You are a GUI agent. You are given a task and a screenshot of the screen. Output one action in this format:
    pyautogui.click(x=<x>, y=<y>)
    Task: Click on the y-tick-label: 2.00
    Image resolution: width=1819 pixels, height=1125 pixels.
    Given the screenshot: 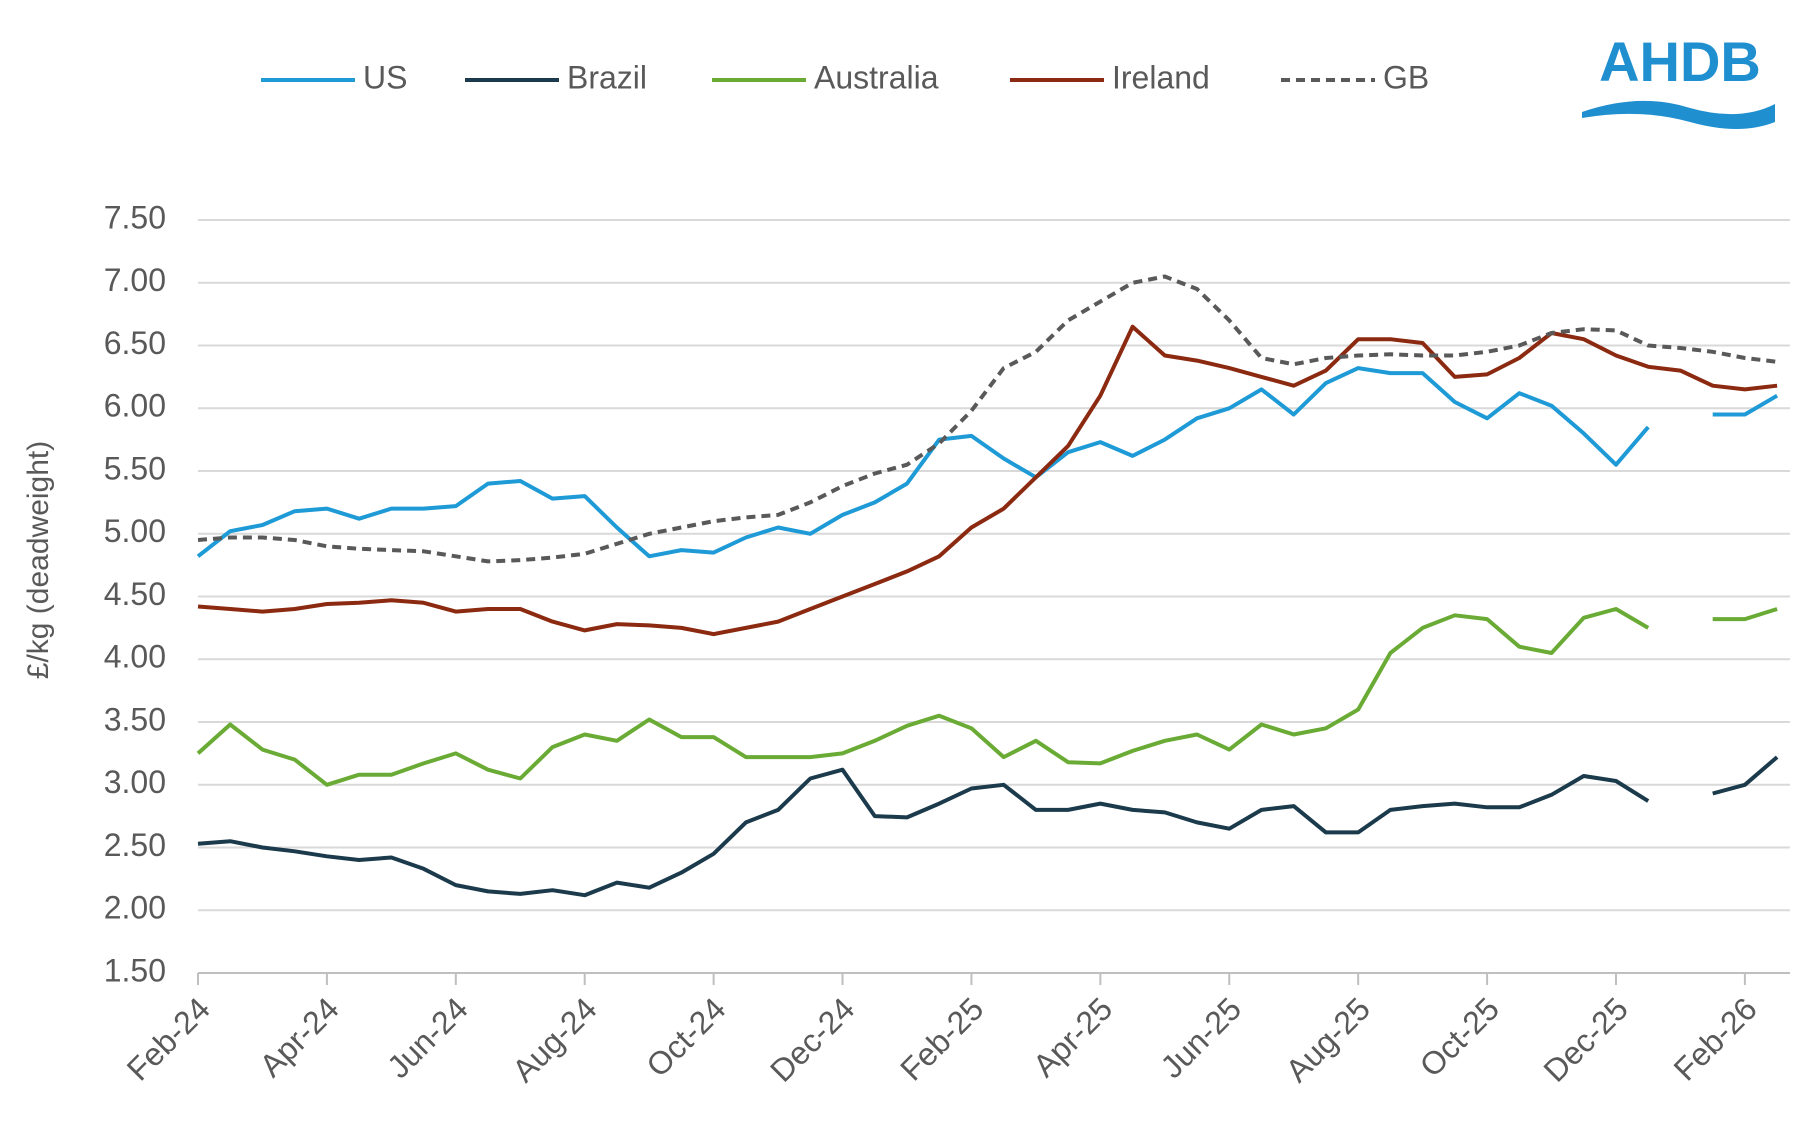 What is the action you would take?
    pyautogui.click(x=135, y=908)
    